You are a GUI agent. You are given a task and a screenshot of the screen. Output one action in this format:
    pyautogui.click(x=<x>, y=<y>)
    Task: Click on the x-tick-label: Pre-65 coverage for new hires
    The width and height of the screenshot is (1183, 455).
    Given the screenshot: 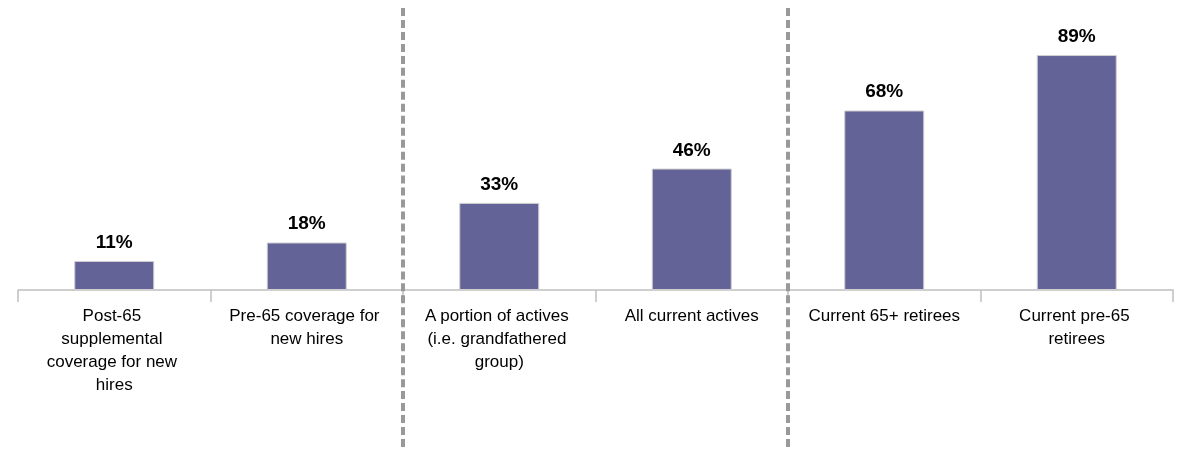 What is the action you would take?
    pyautogui.click(x=307, y=327)
    